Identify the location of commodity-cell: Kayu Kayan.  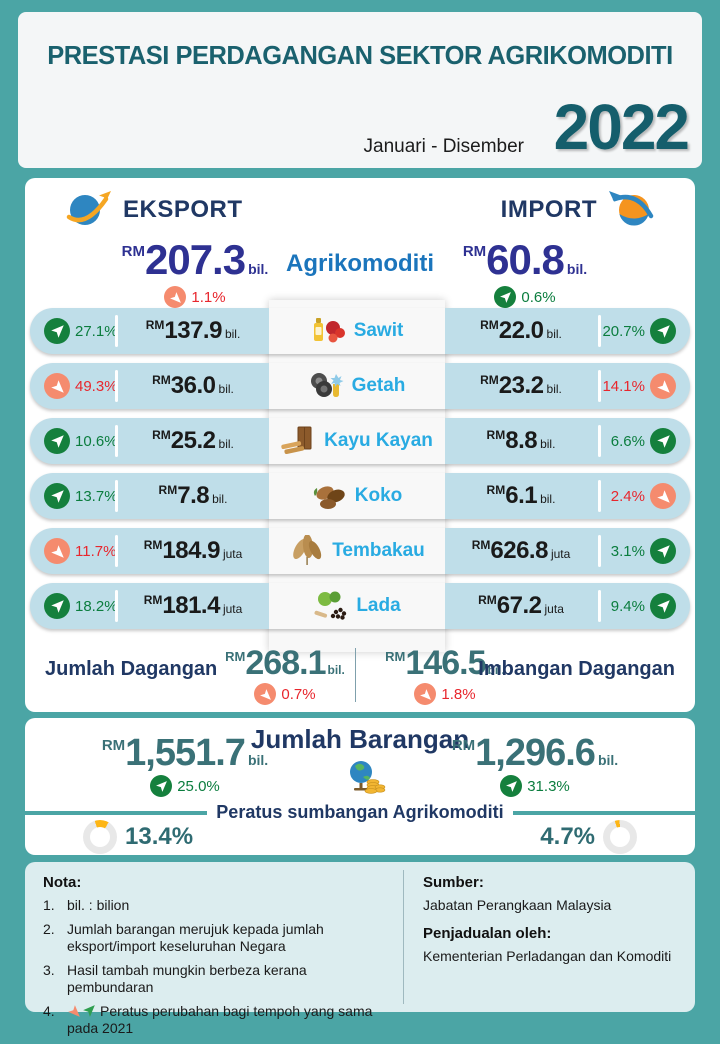
(357, 441).